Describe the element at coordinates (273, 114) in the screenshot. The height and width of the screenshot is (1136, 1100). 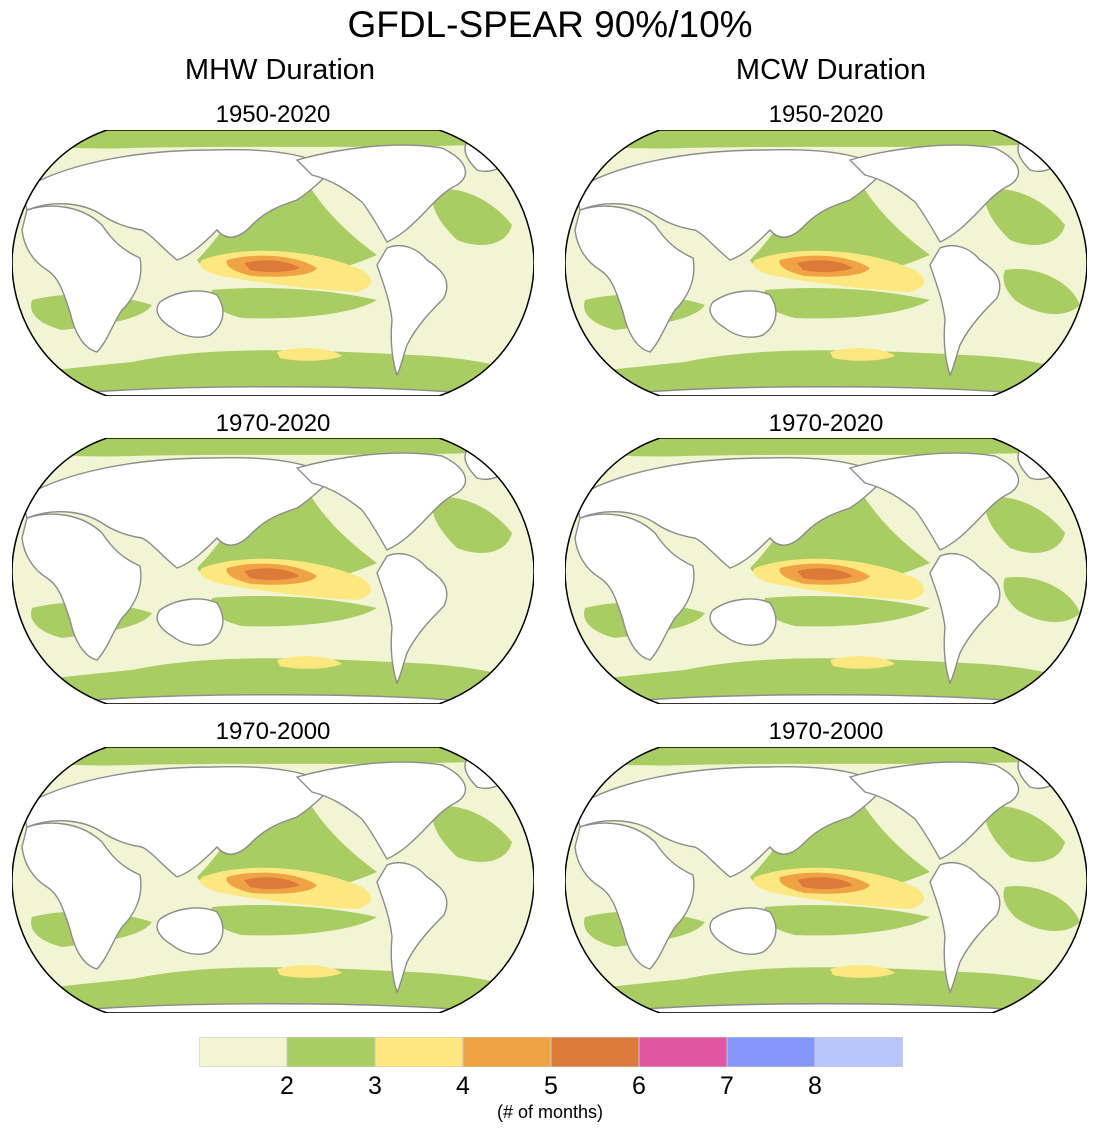
I see `panel-title-mhw-1: 1950-2020` at that location.